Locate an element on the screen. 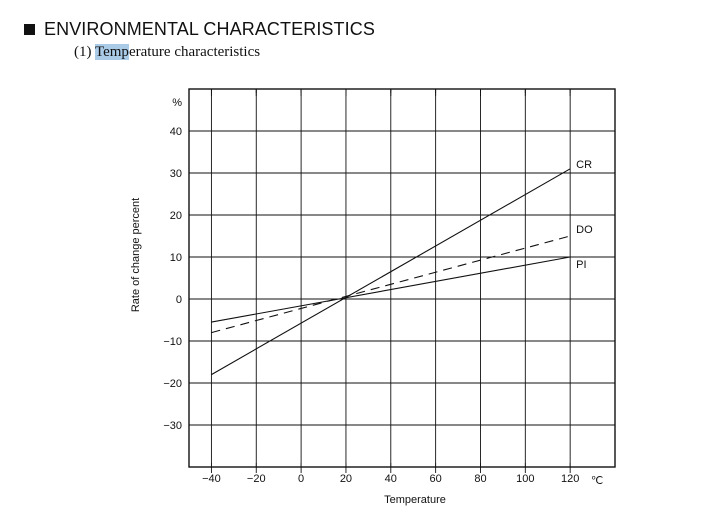  series-line-do is located at coordinates (391, 284).